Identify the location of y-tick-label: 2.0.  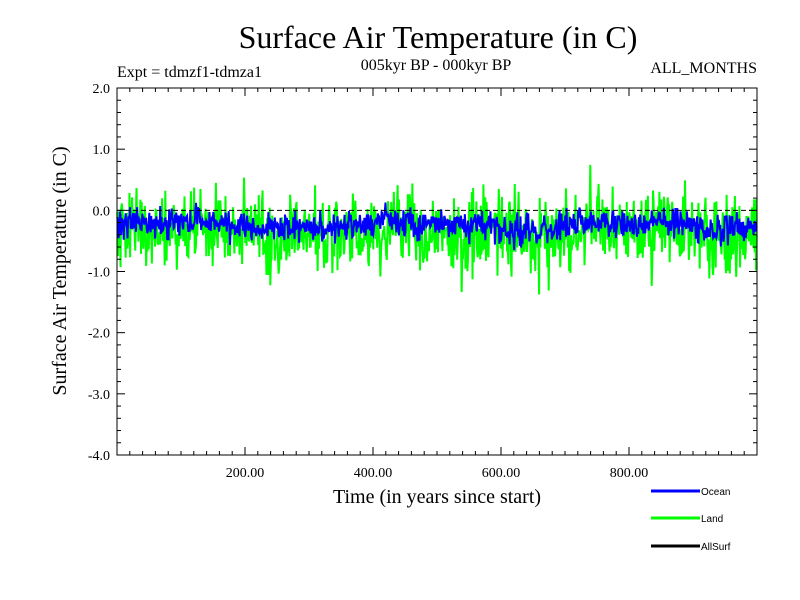
(102, 89).